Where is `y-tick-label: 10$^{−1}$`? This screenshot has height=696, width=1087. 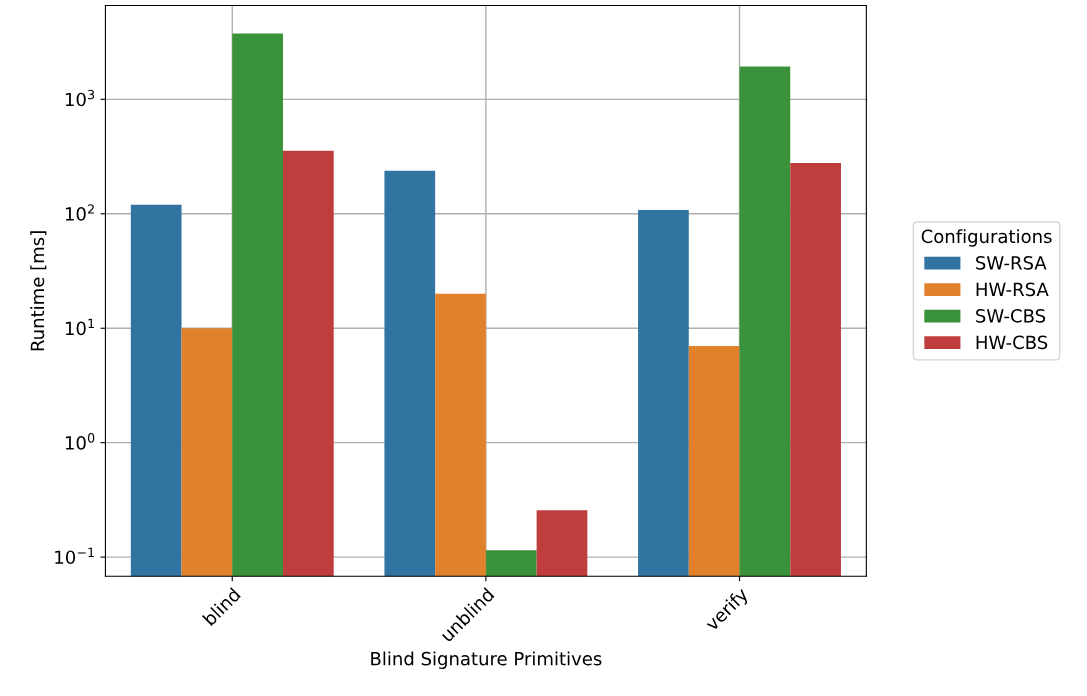
y-tick-label: 10$^{−1}$ is located at coordinates (74, 556).